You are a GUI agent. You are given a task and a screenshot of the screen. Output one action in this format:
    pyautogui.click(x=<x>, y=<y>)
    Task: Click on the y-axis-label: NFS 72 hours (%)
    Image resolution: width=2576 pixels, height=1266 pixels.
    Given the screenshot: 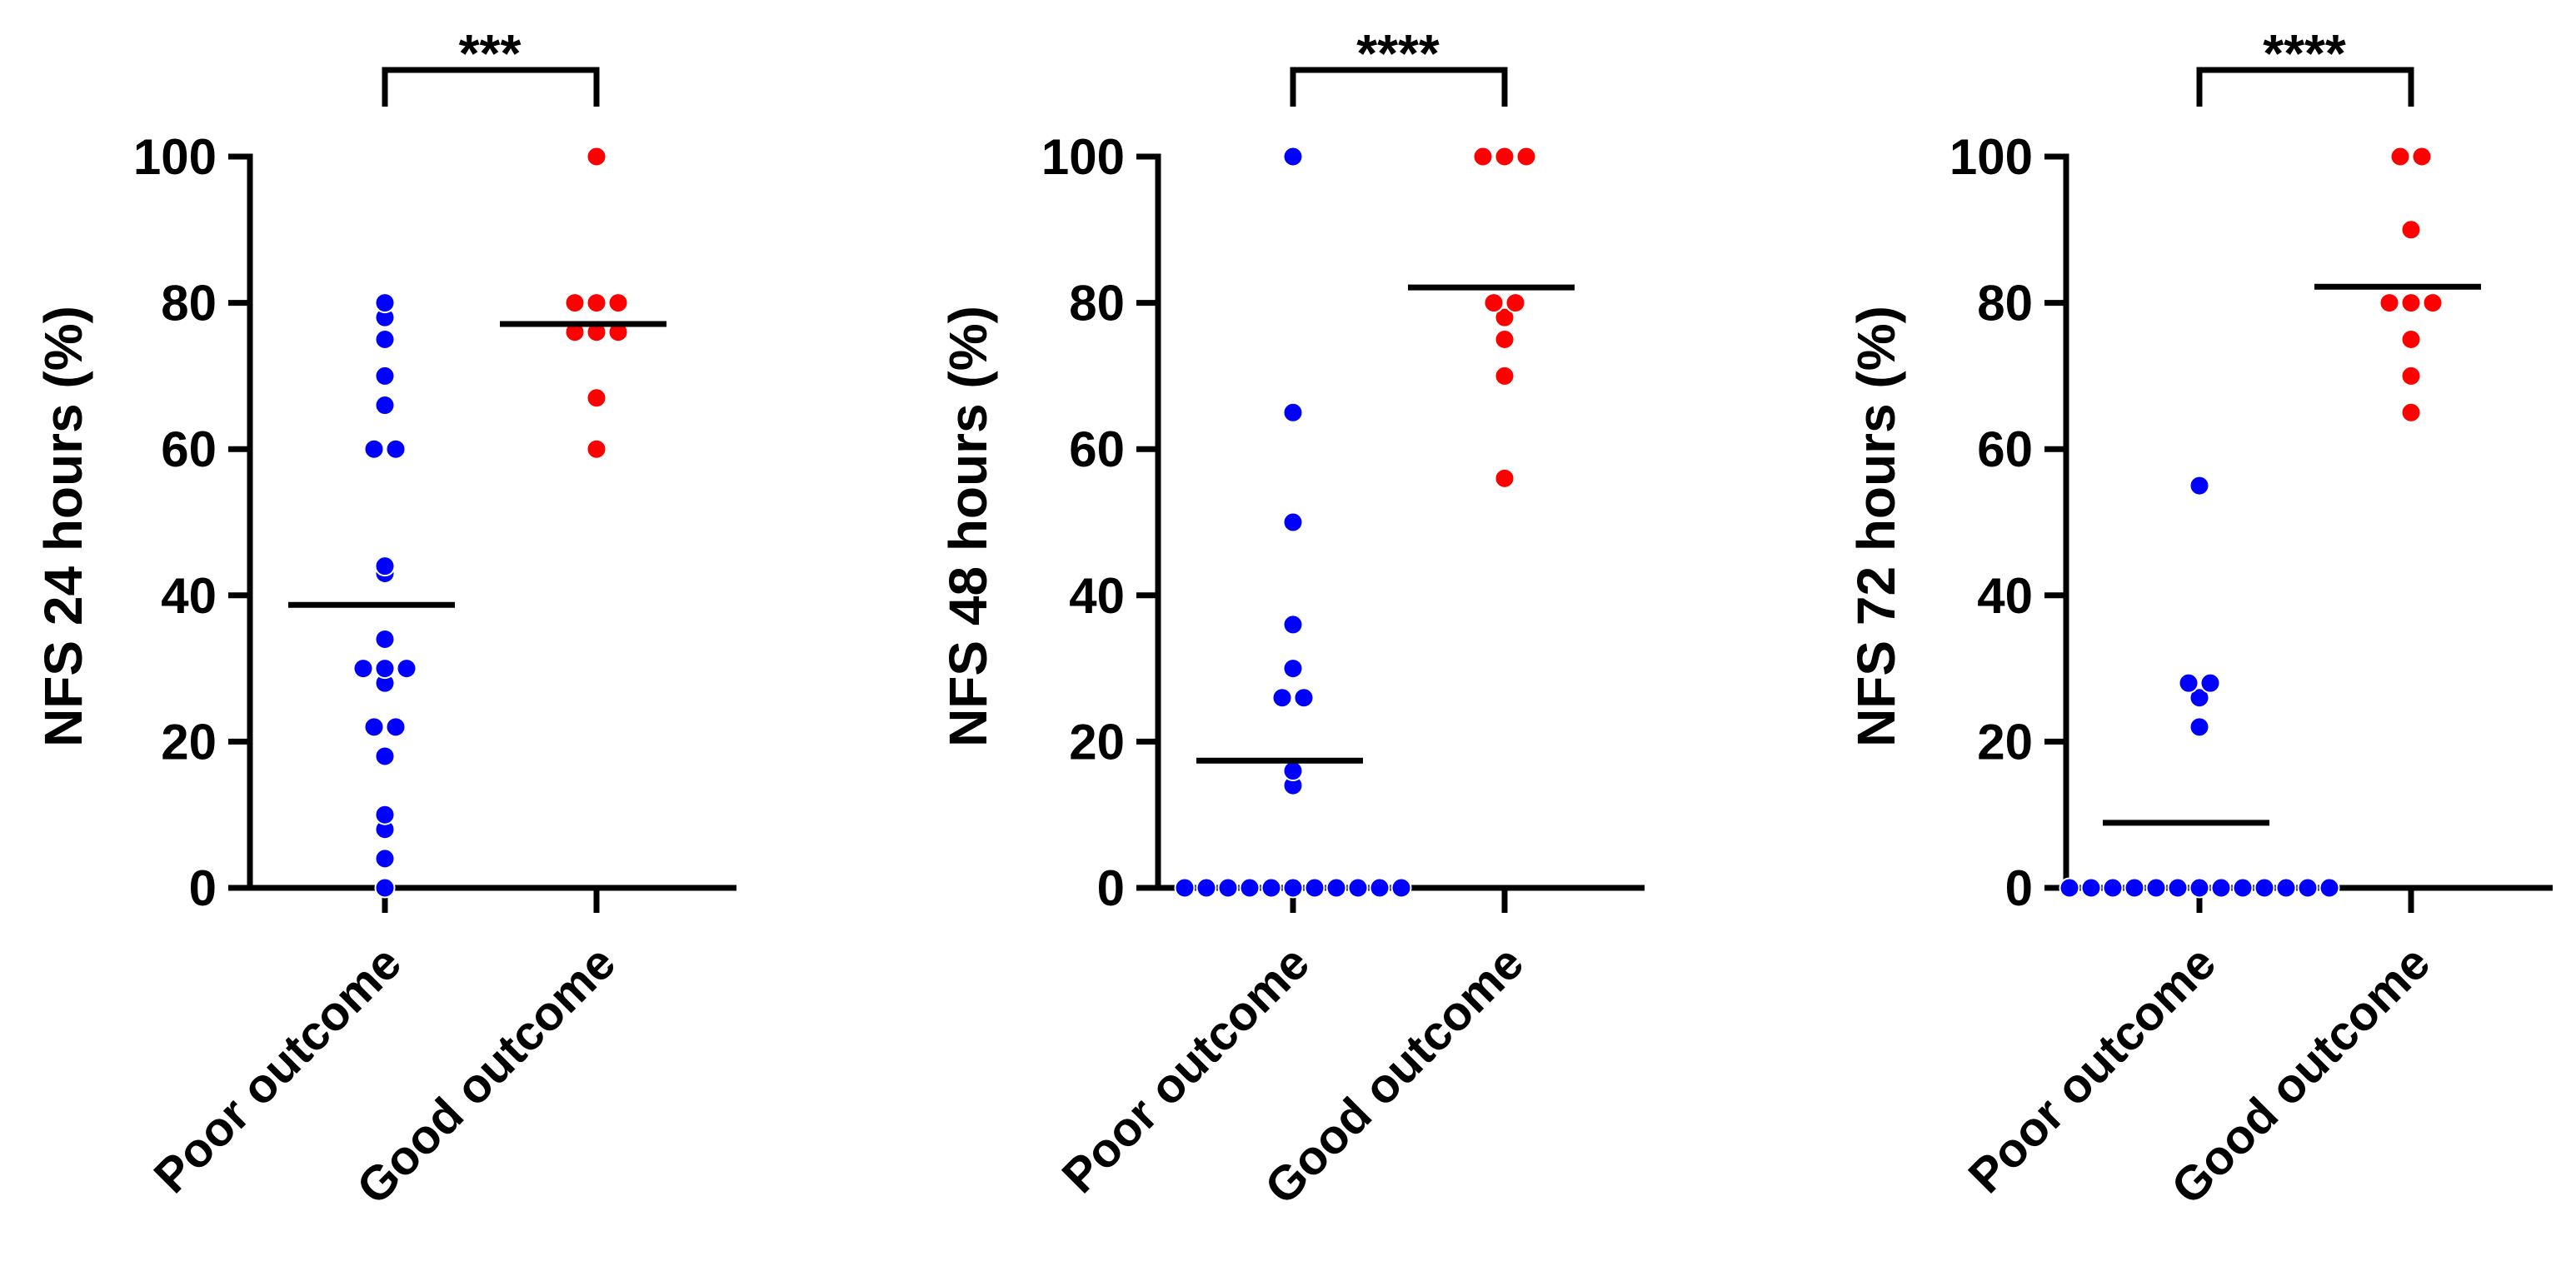 What is the action you would take?
    pyautogui.click(x=1876, y=526)
    